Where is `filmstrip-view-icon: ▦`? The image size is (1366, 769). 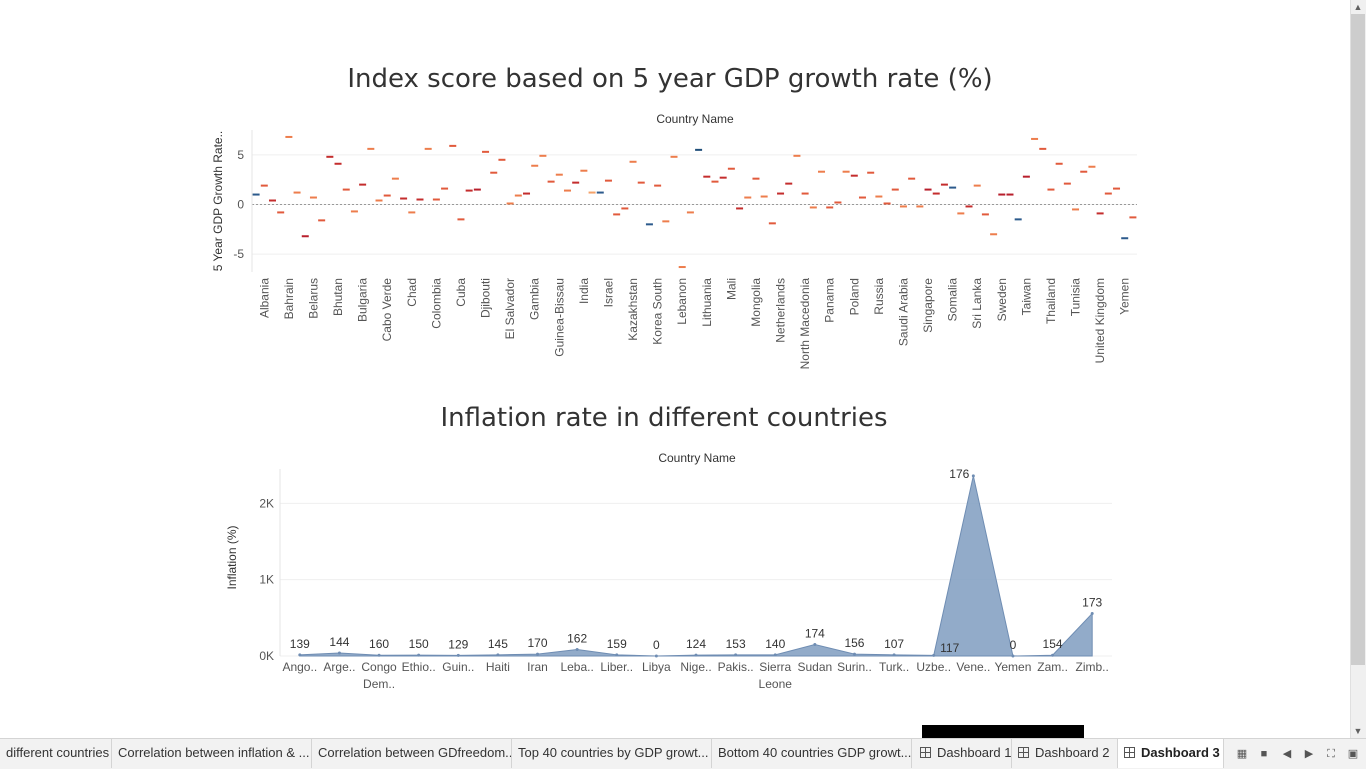 filmstrip-view-icon: ▦ is located at coordinates (1242, 754).